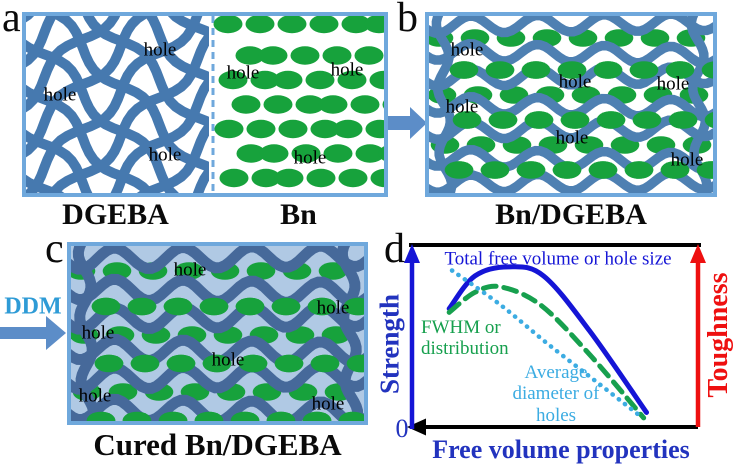 Image resolution: width=737 pixels, height=468 pixels. I want to click on panel-d-letter: d, so click(394, 249).